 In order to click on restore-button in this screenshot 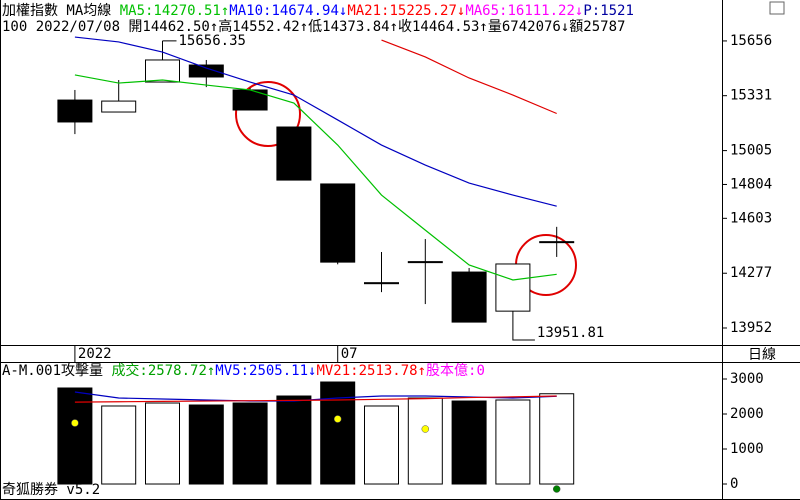, I will do `click(777, 8)`.